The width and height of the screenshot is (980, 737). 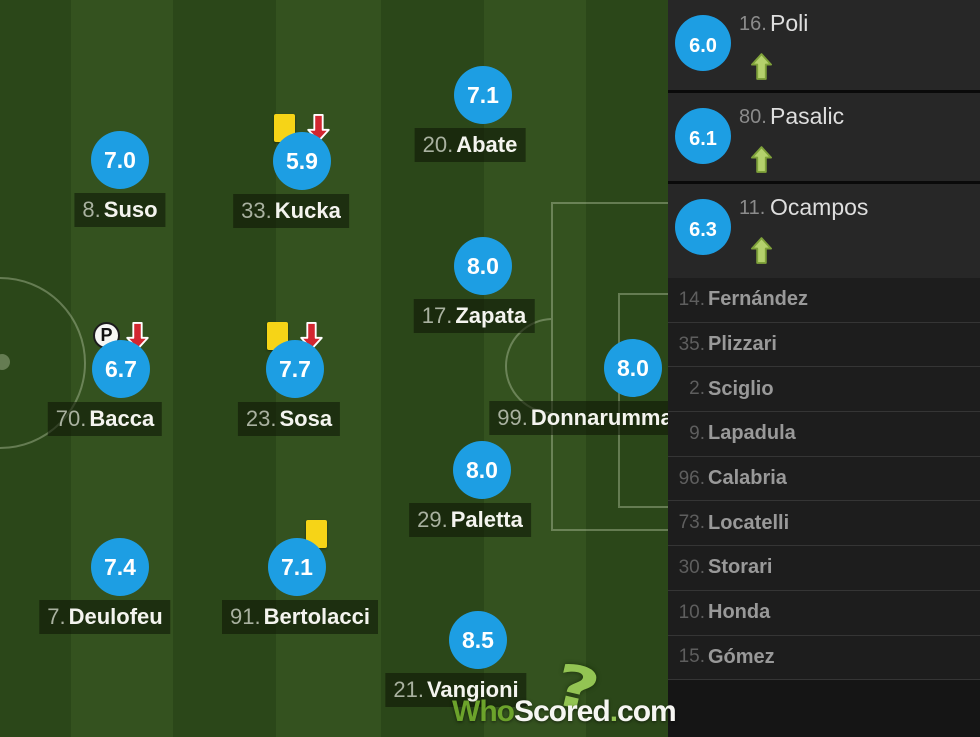 What do you see at coordinates (491, 315) in the screenshot?
I see `player-name: Zapata` at bounding box center [491, 315].